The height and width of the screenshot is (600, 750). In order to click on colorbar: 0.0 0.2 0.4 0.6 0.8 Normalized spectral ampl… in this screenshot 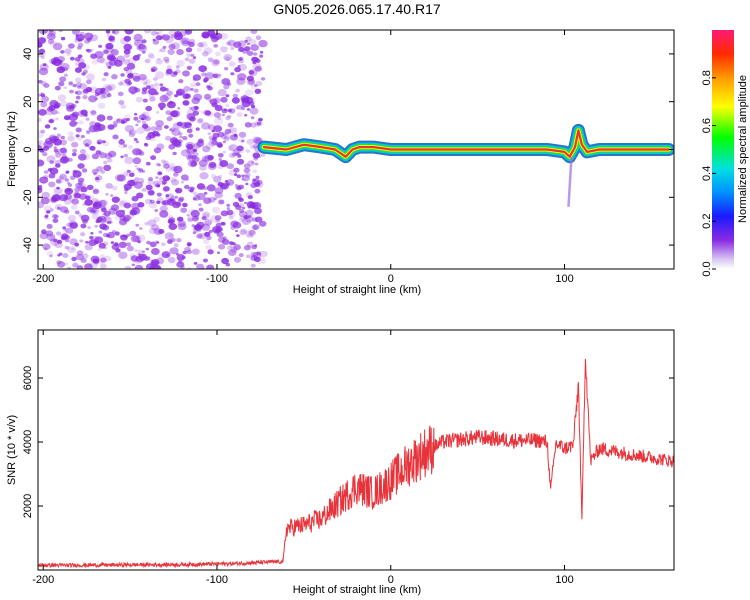, I will do `click(725, 153)`.